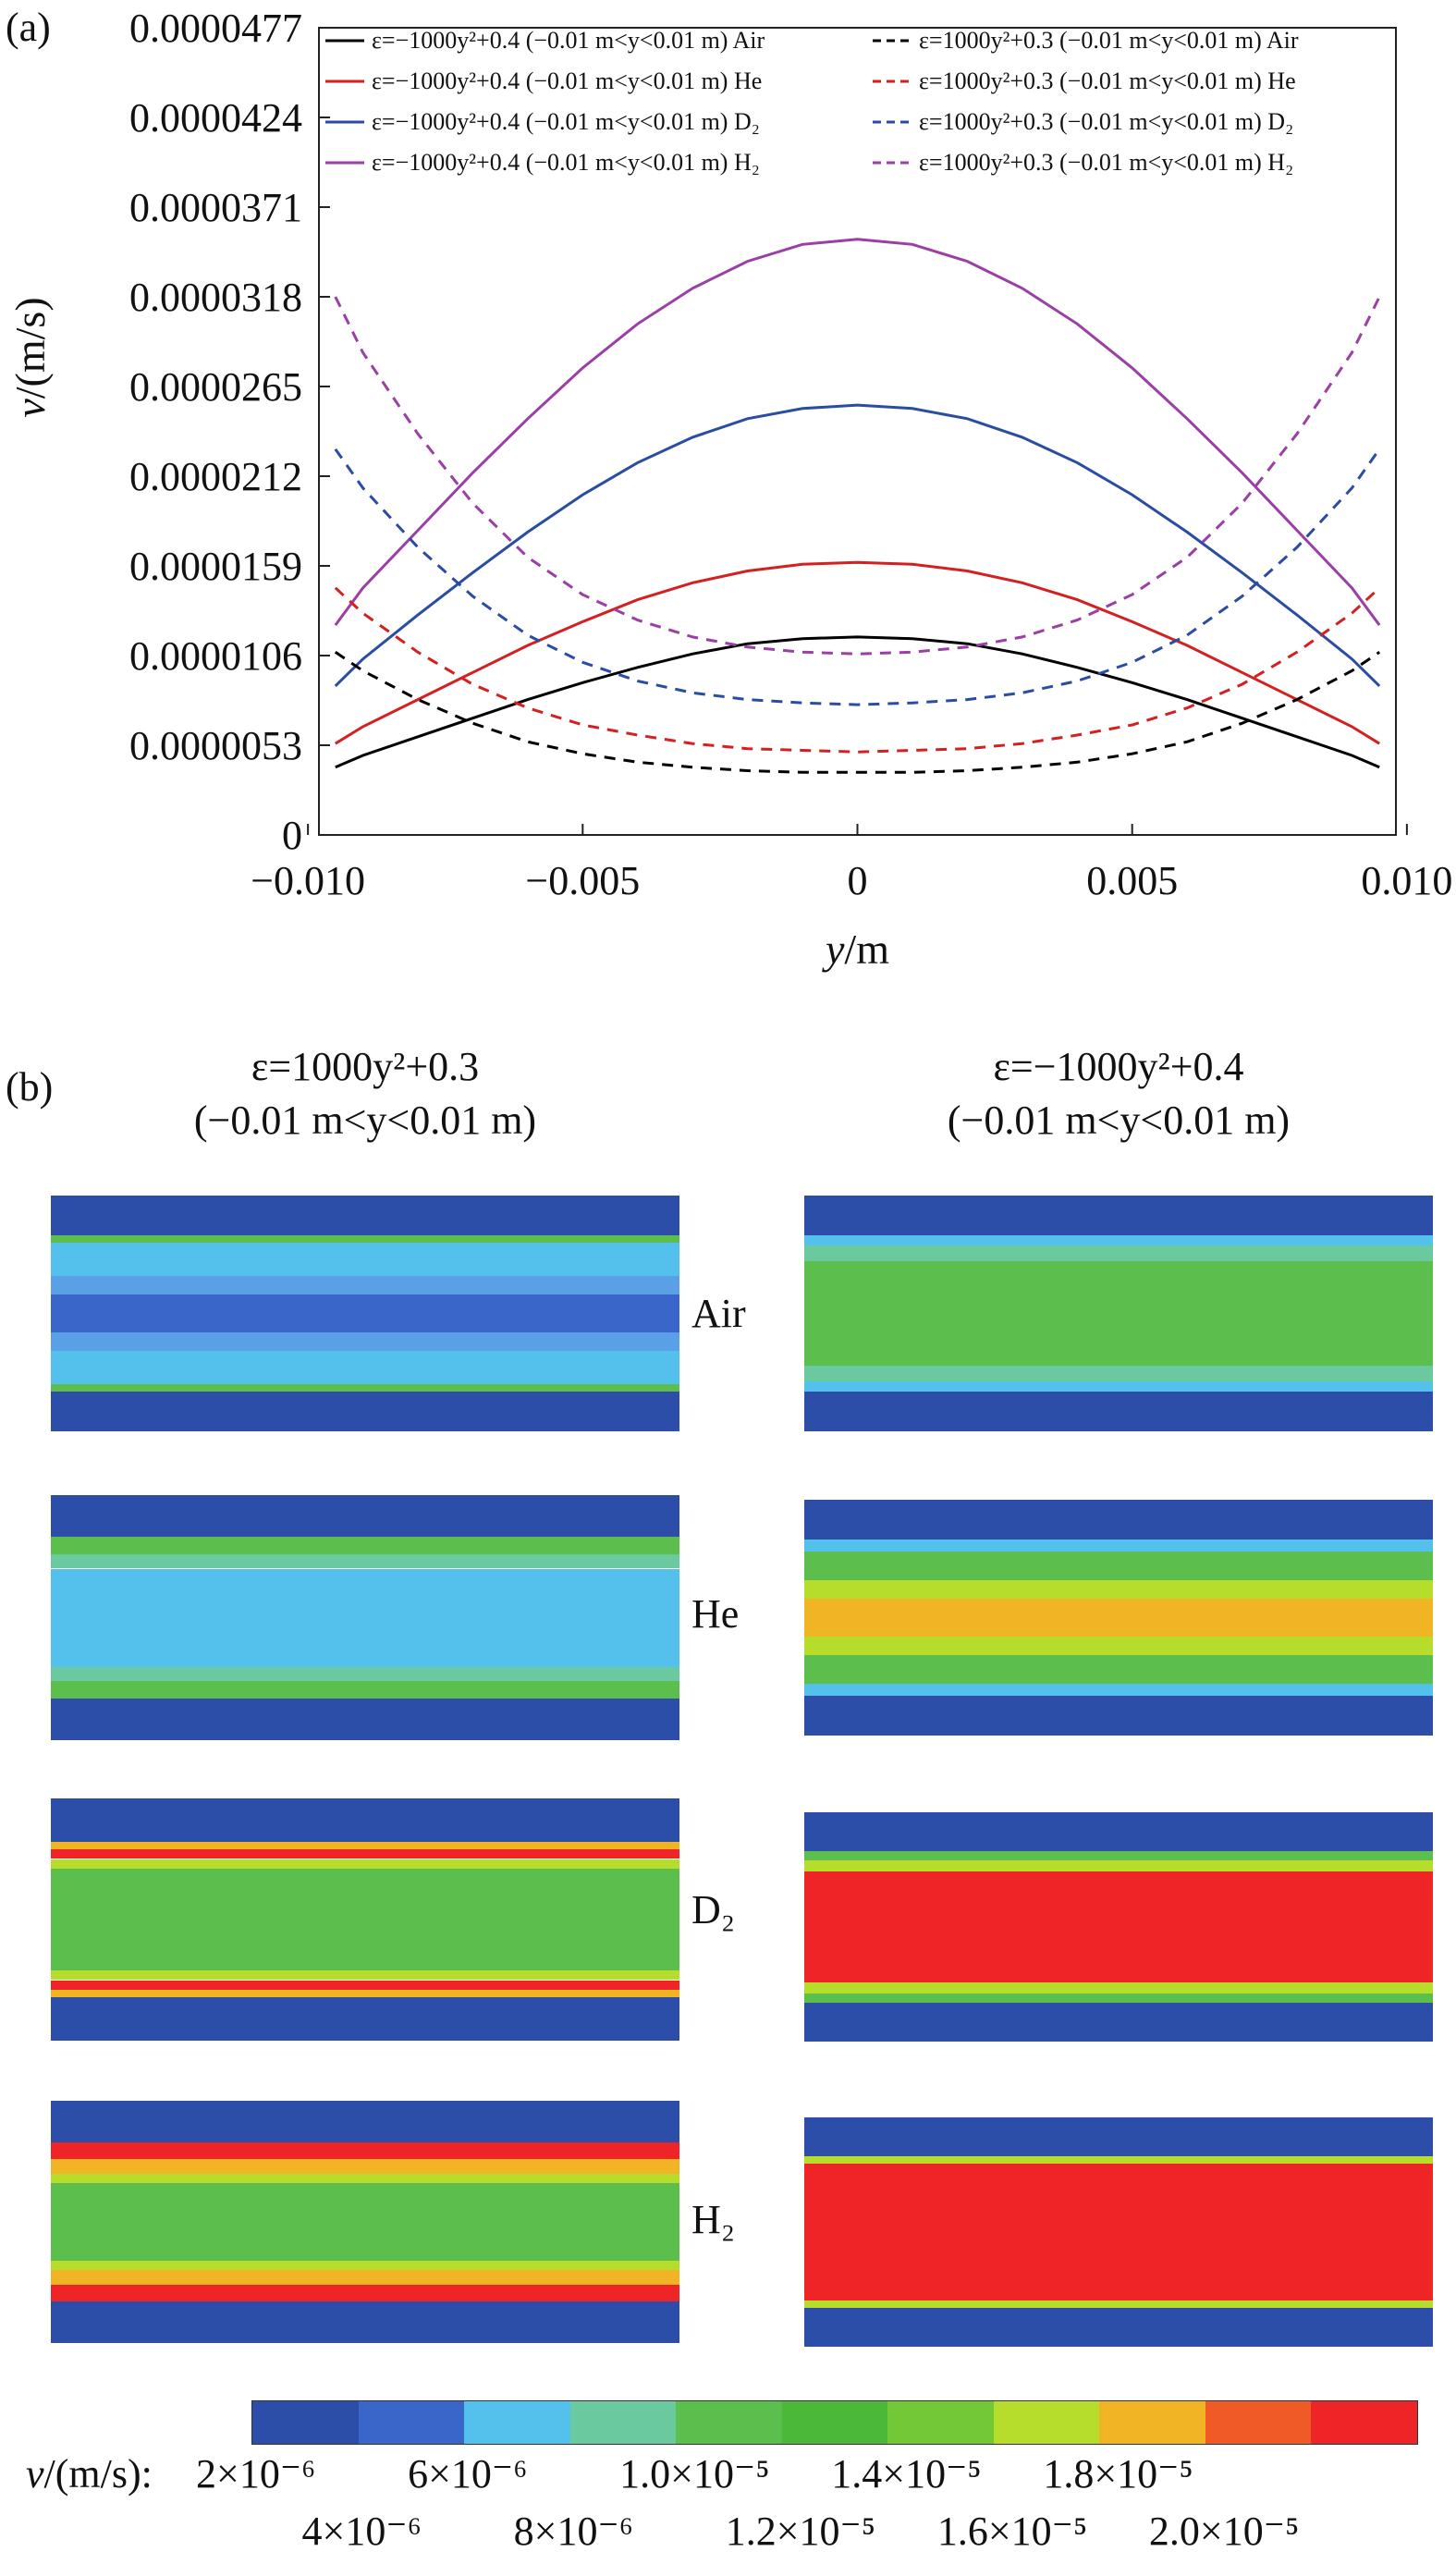  I want to click on colorbar-bottom-label: 1.2×10⁻⁵, so click(800, 2531).